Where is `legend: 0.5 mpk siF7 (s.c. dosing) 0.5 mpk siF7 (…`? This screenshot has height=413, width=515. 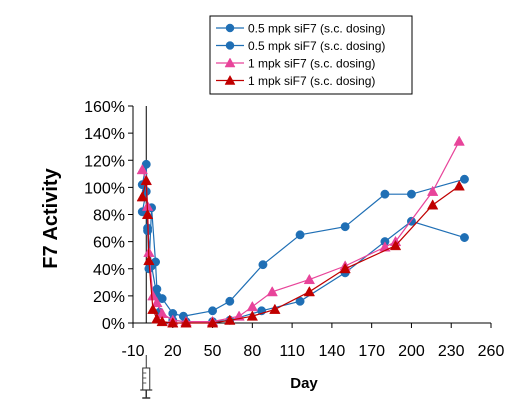
legend: 0.5 mpk siF7 (s.c. dosing) 0.5 mpk siF7 (… is located at coordinates (311, 55).